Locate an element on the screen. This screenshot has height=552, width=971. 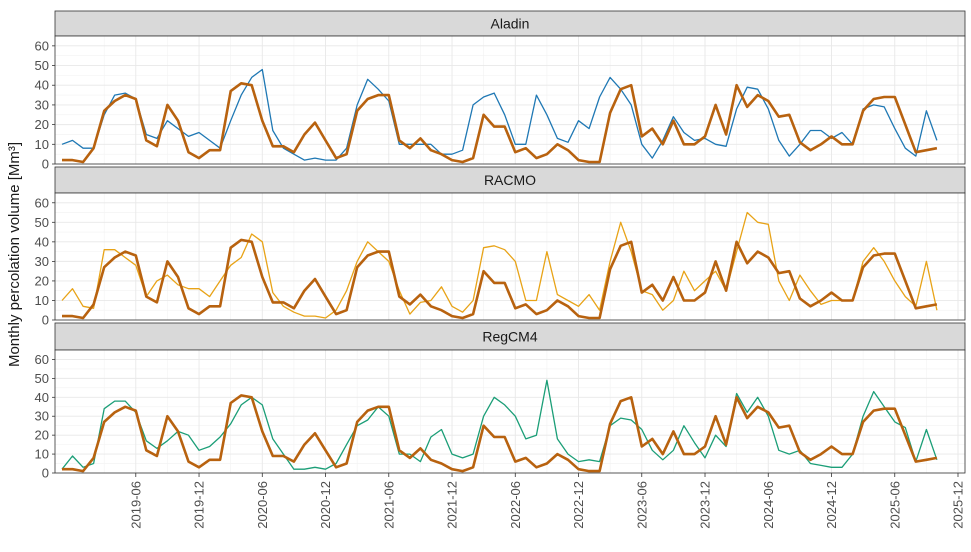
x-tick-label: 2020-06 is located at coordinates (262, 505).